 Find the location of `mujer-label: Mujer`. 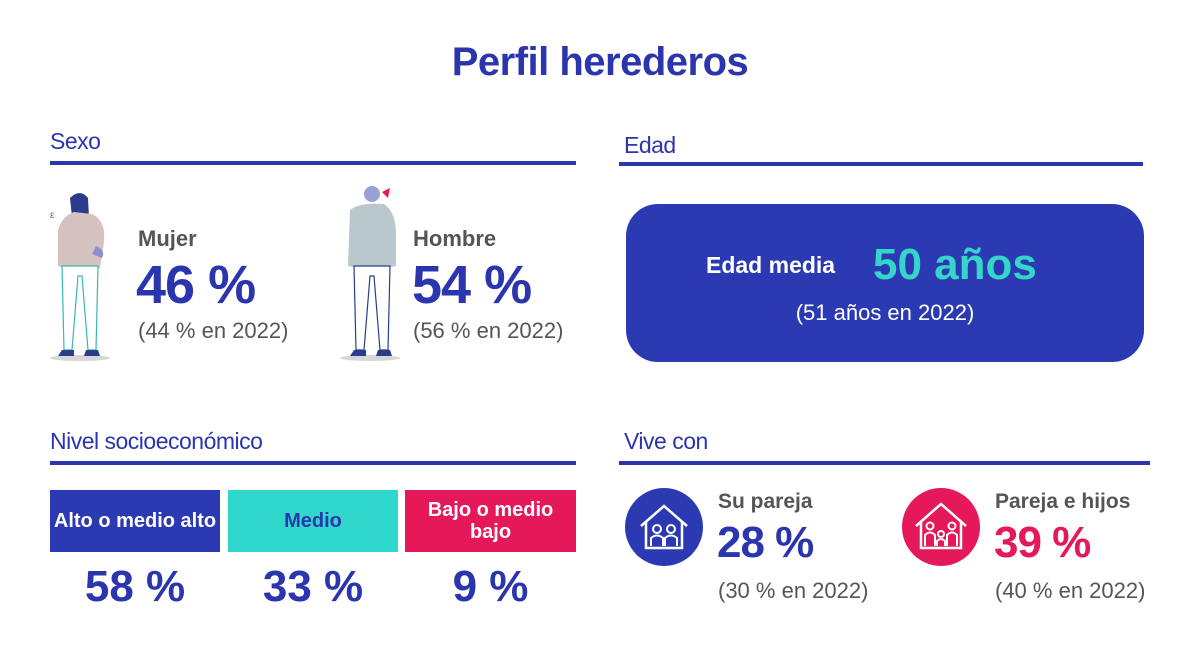

mujer-label: Mujer is located at coordinates (167, 238).